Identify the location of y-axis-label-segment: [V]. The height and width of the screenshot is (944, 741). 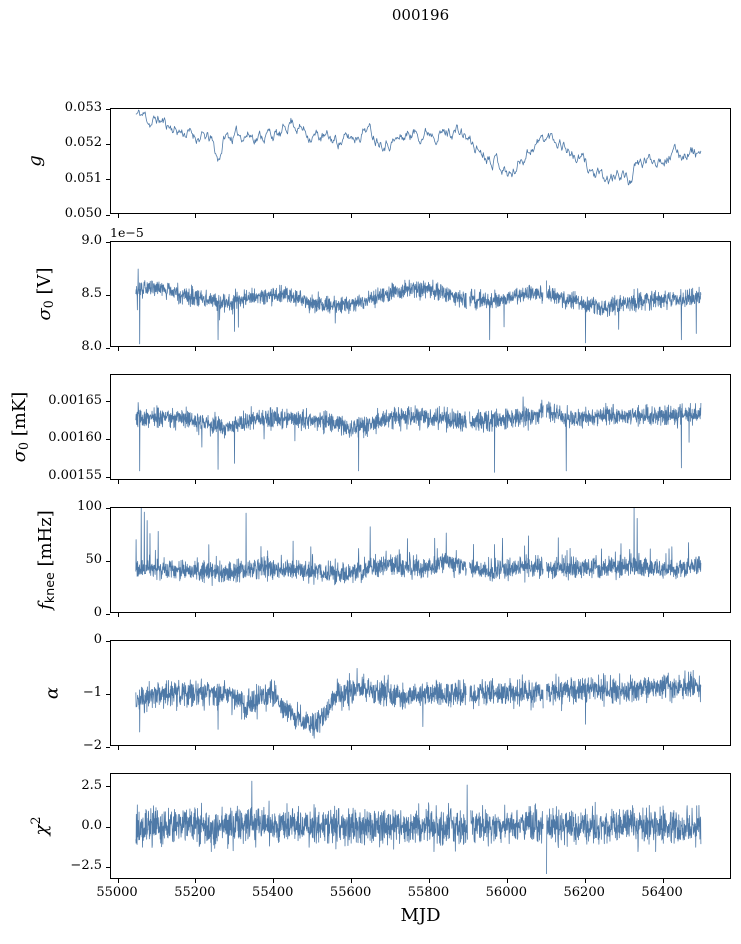
(44, 284).